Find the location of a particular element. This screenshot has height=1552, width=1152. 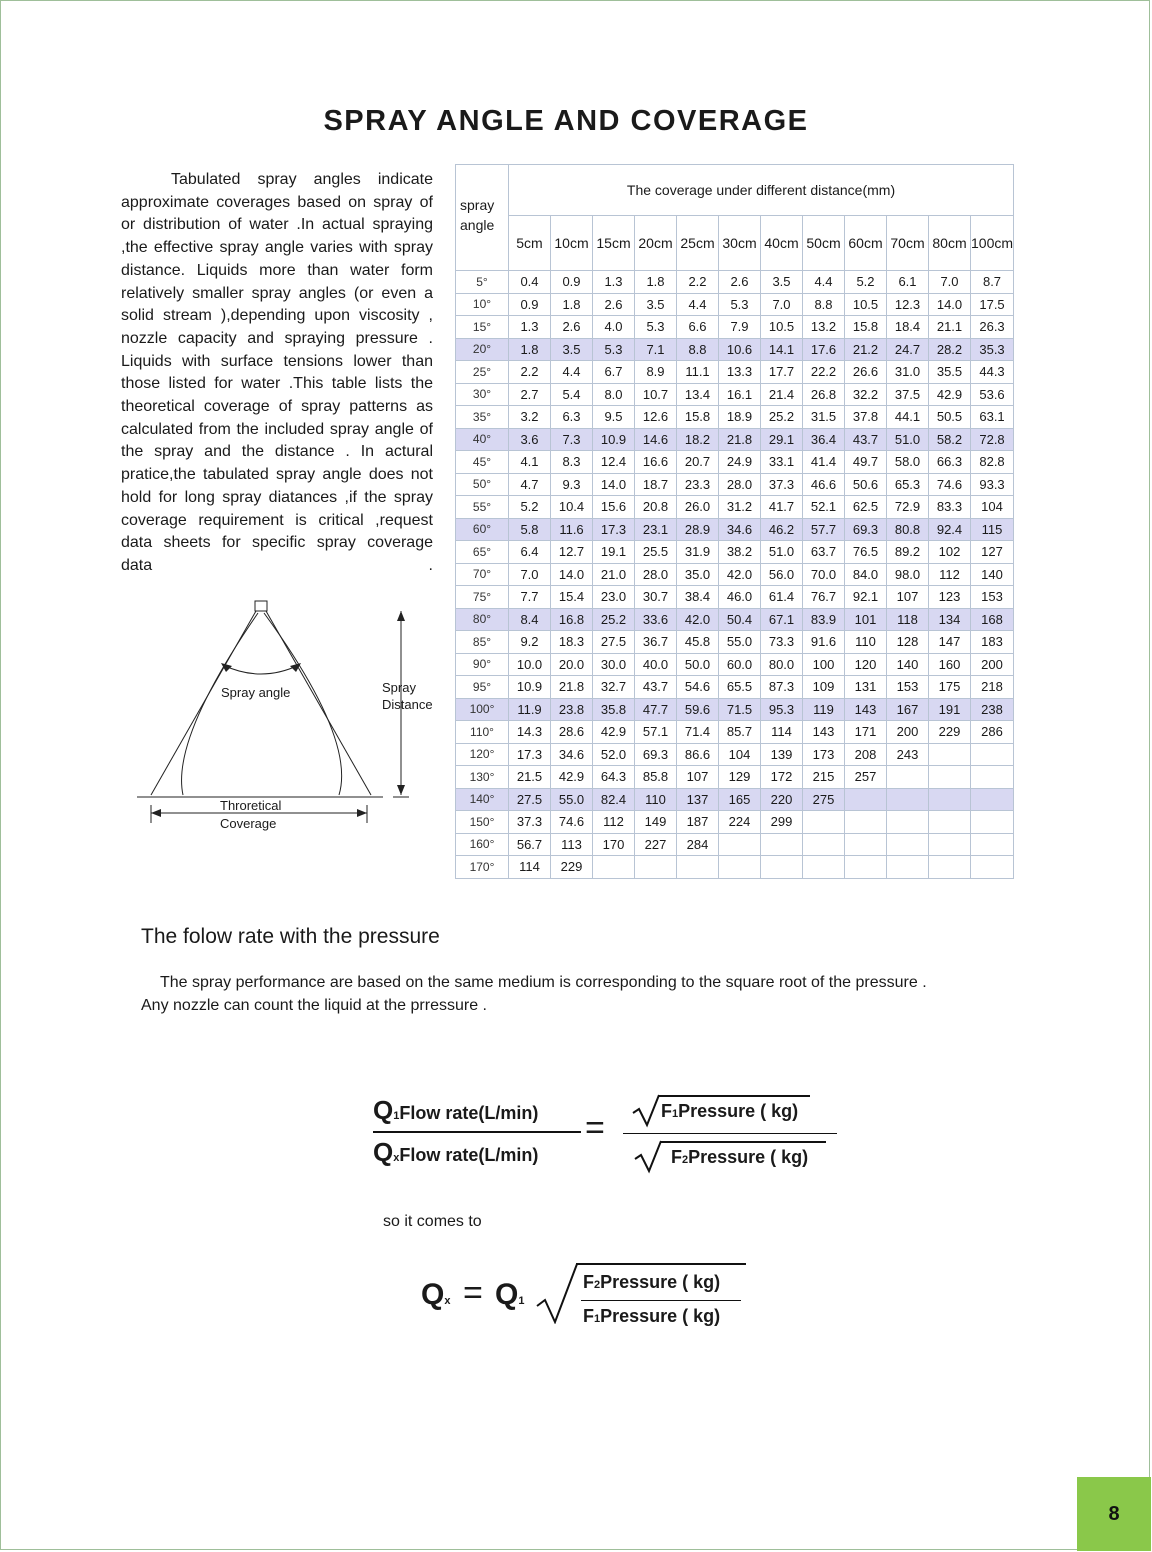

coverage-cell: 8.7 is located at coordinates (992, 282).